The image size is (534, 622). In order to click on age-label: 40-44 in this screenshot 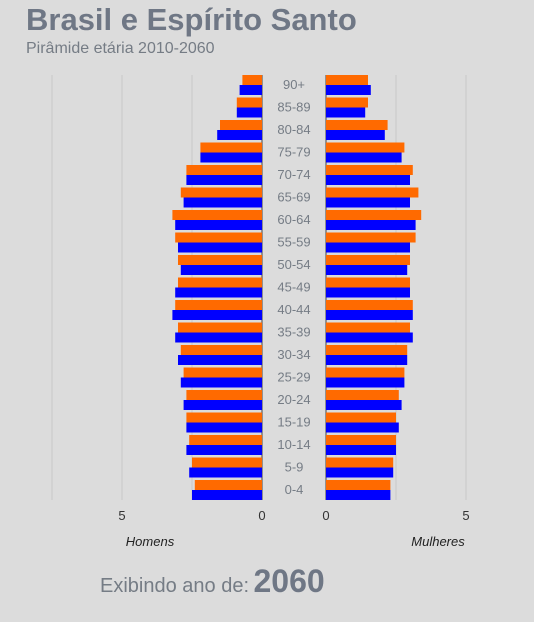, I will do `click(293, 309)`.